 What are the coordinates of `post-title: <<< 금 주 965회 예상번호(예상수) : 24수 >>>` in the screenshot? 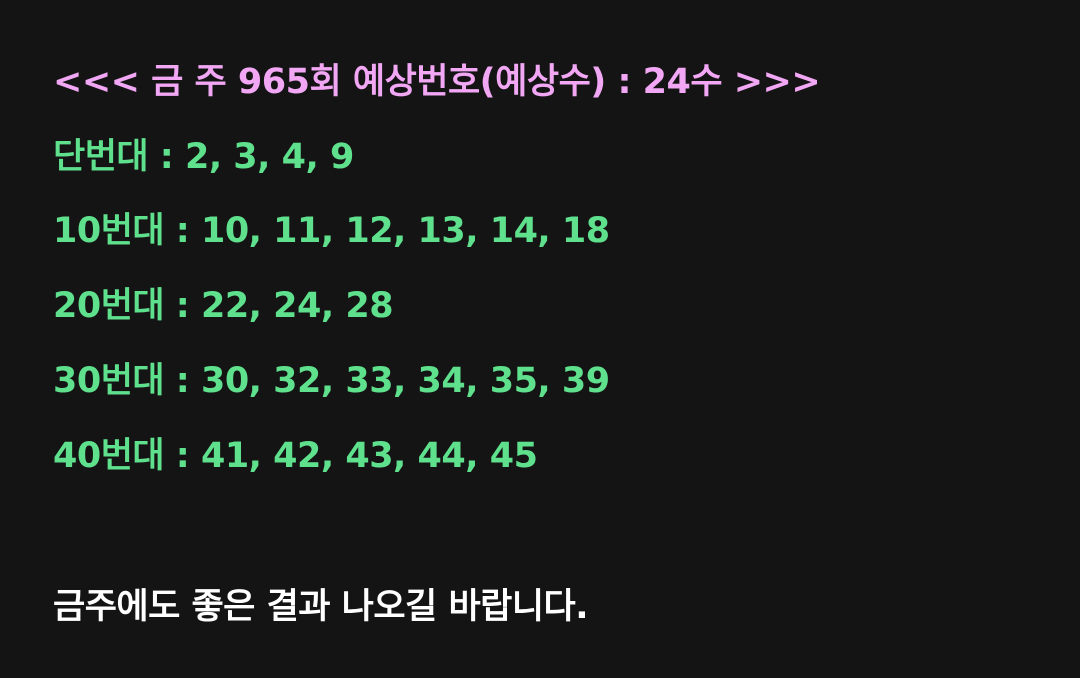 It's located at (437, 82).